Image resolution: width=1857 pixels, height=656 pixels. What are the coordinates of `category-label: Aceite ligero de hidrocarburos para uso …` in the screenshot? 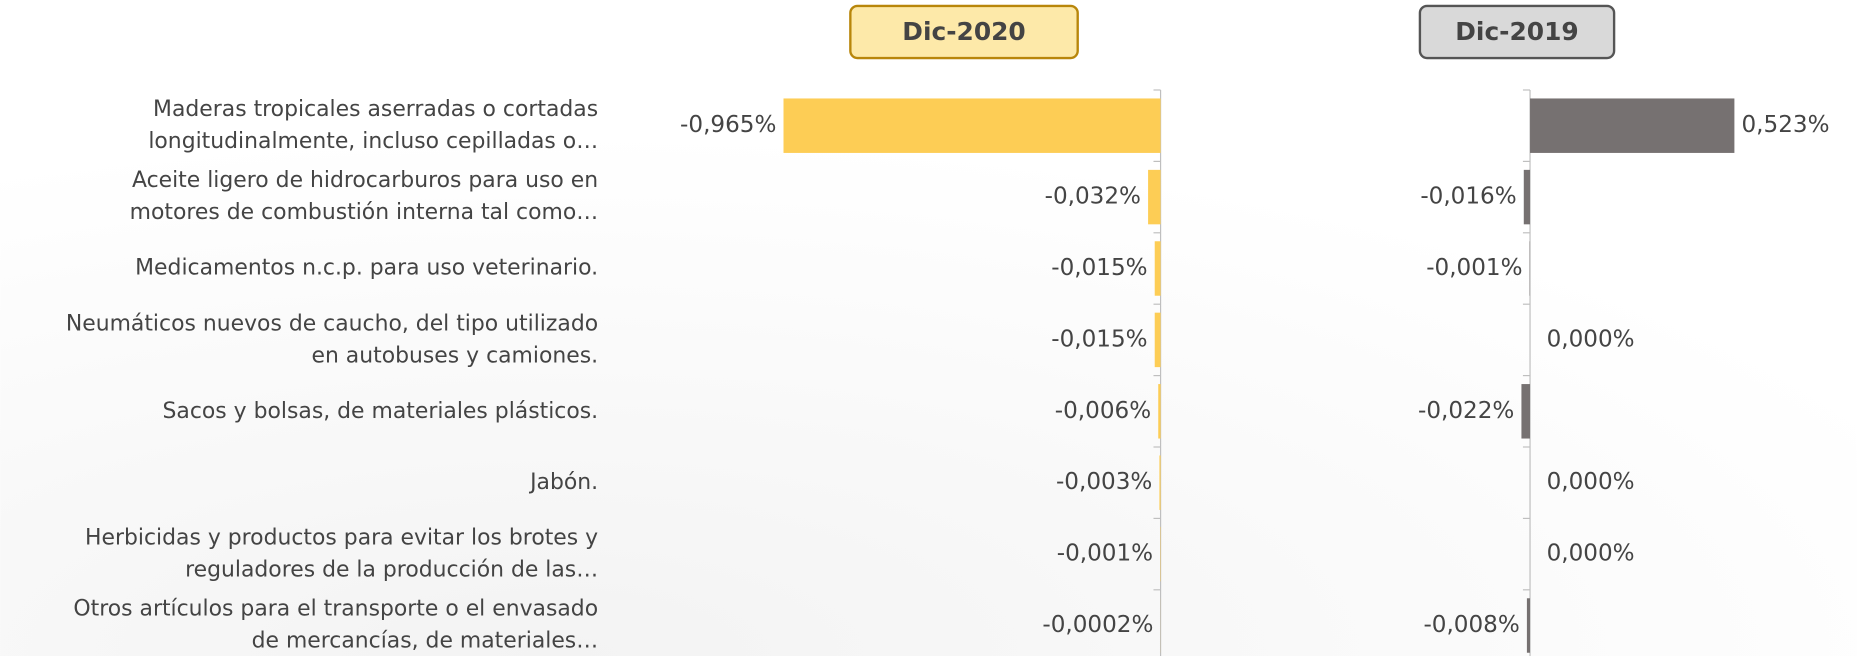 It's located at (299, 196).